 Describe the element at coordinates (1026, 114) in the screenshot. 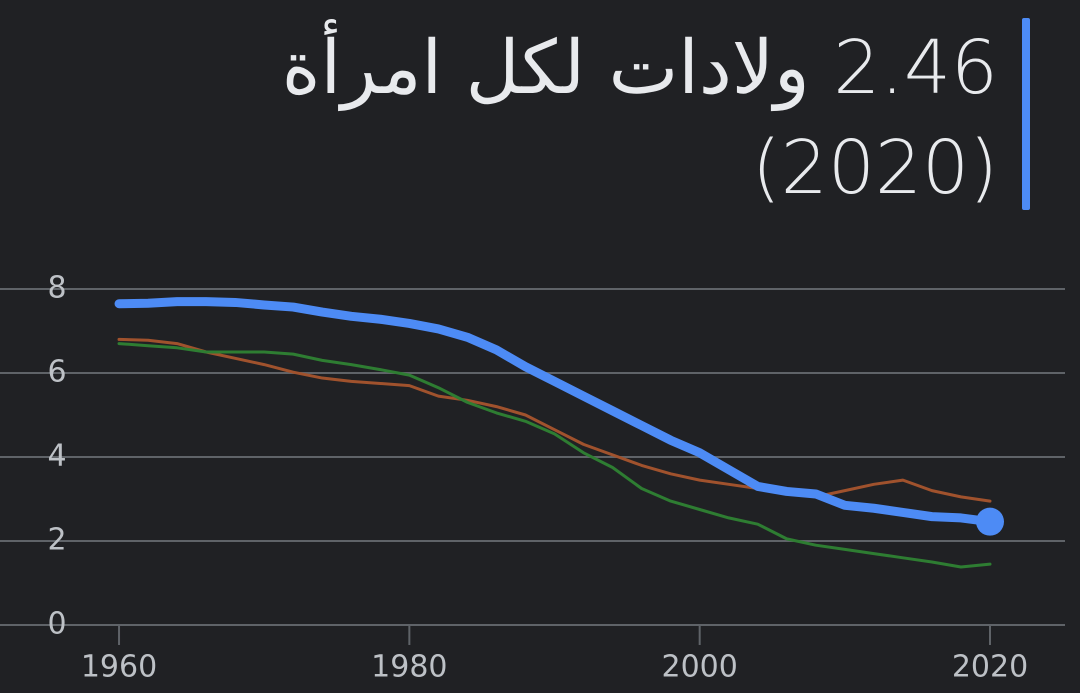

I see `accent-bar` at that location.